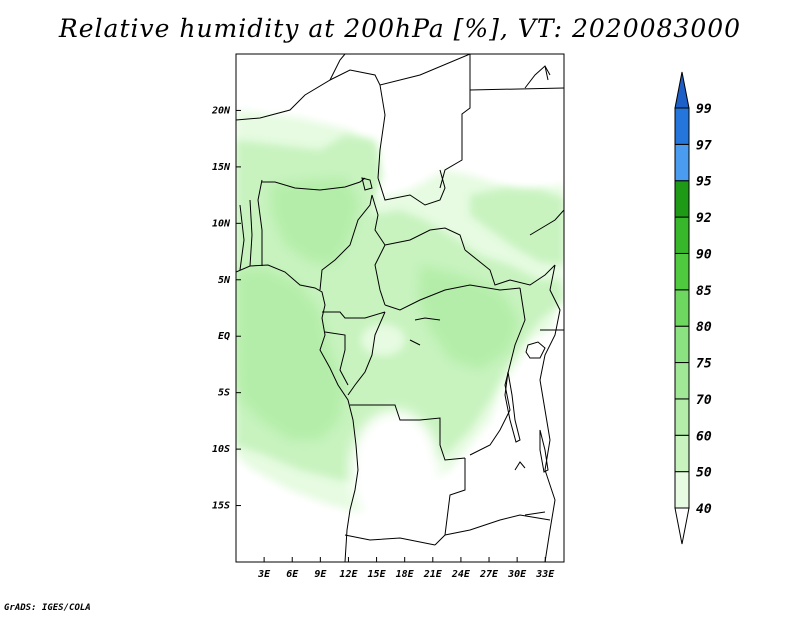 Image resolution: width=800 pixels, height=618 pixels. I want to click on lon-tick-label: 18E, so click(405, 574).